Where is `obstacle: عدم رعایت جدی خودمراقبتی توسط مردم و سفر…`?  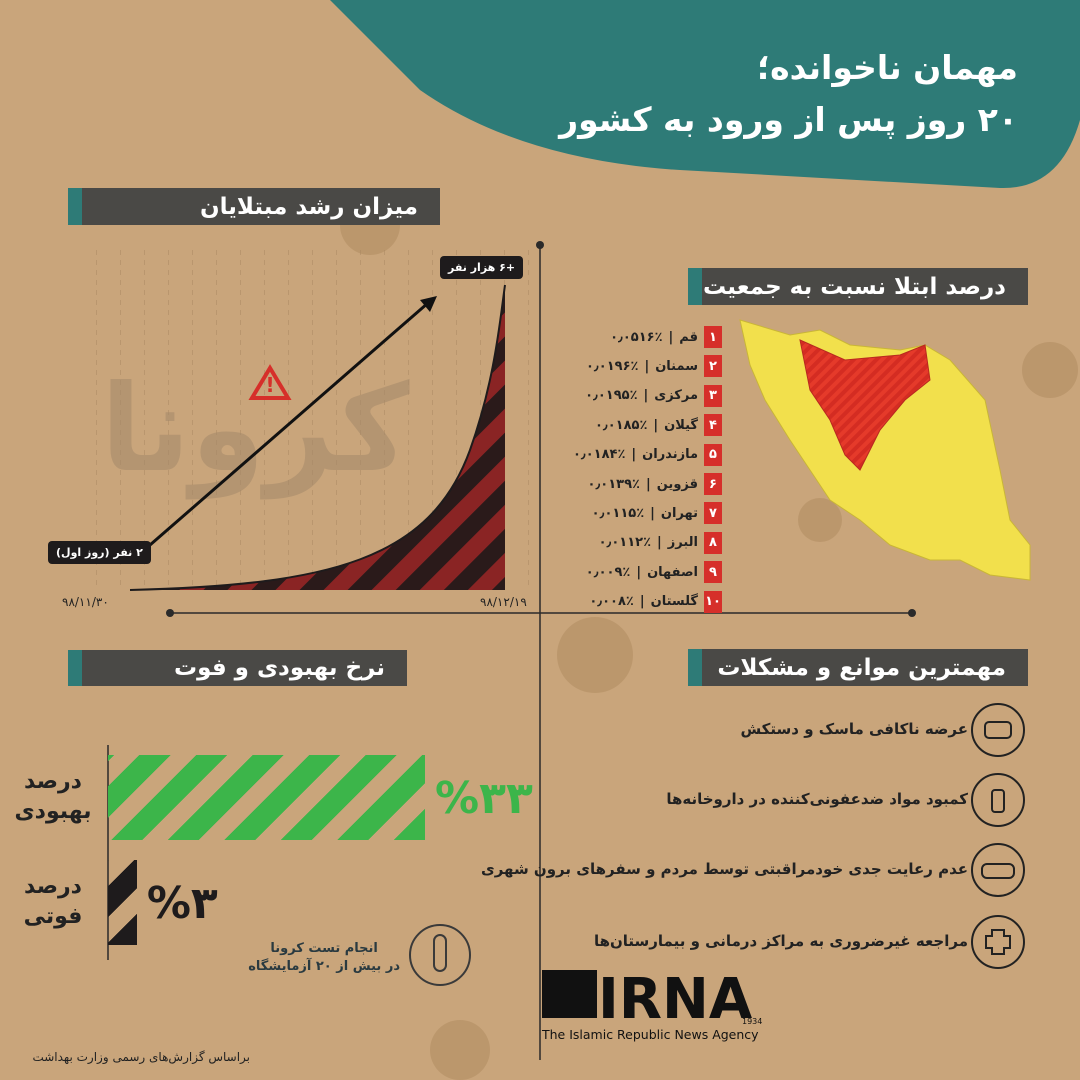 obstacle: عدم رعایت جدی خودمراقبتی توسط مردم و سفر… is located at coordinates (724, 869).